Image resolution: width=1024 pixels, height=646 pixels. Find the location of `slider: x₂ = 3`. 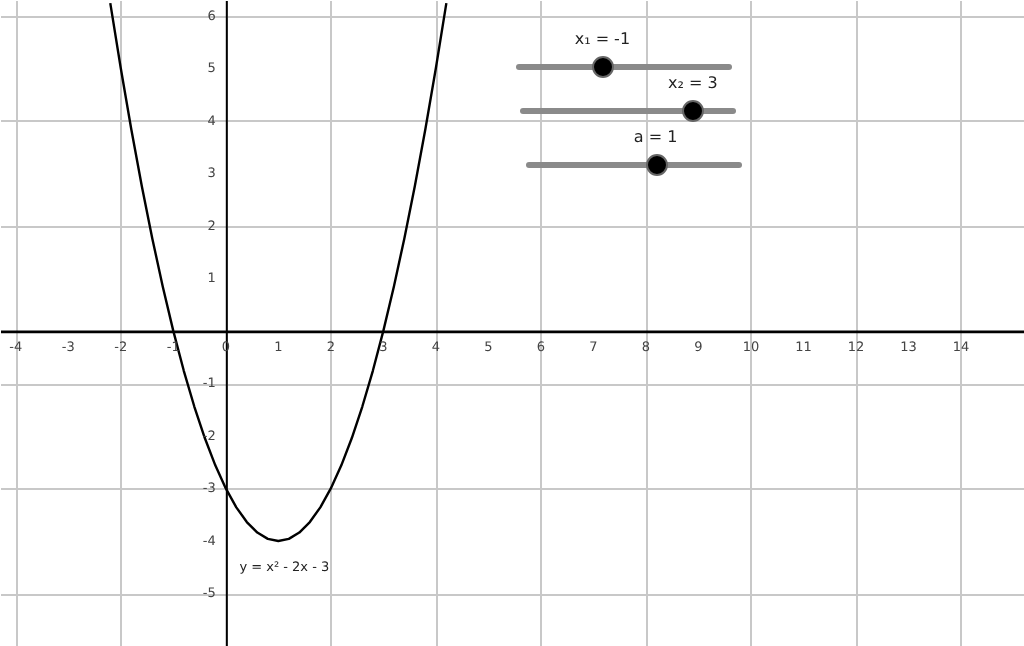

slider: x₂ = 3 is located at coordinates (628, 100).